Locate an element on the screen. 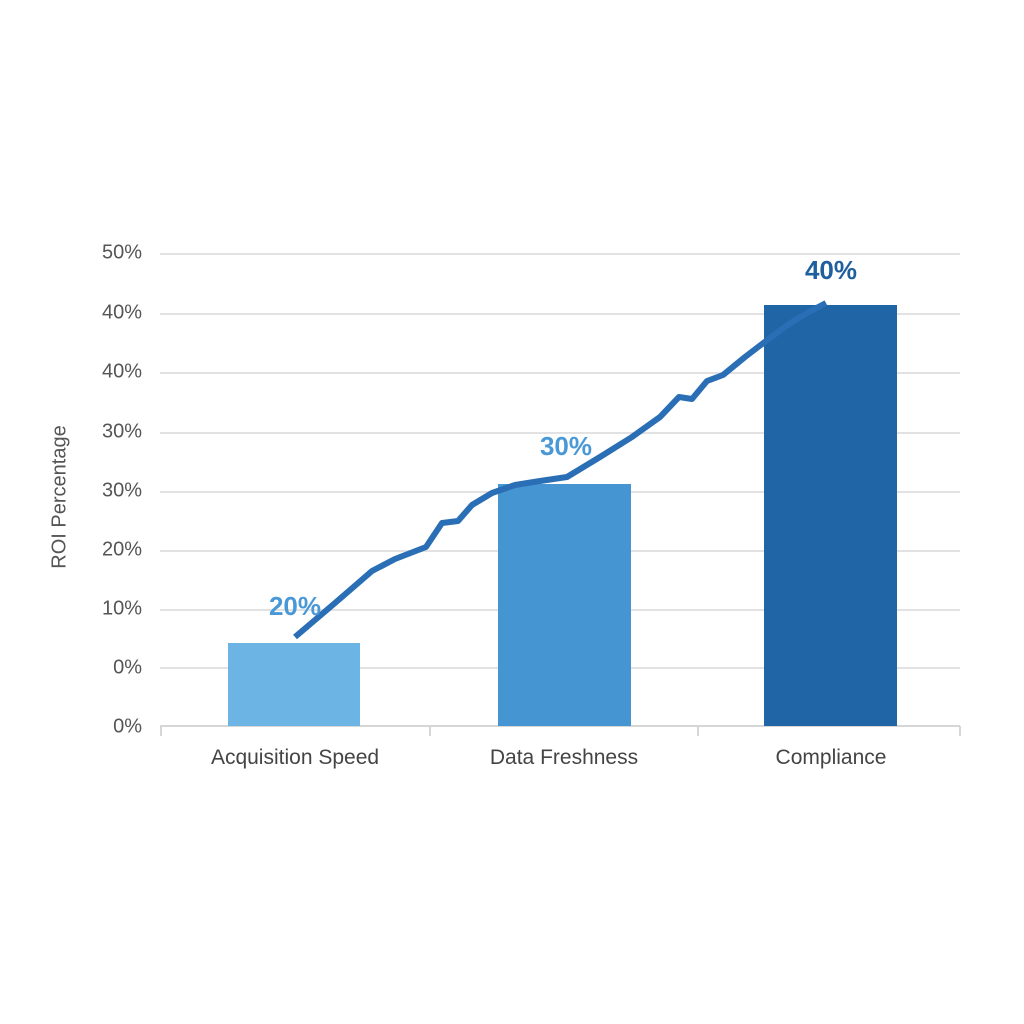 Image resolution: width=1024 pixels, height=1024 pixels. y-tick-label: 50% is located at coordinates (121, 252).